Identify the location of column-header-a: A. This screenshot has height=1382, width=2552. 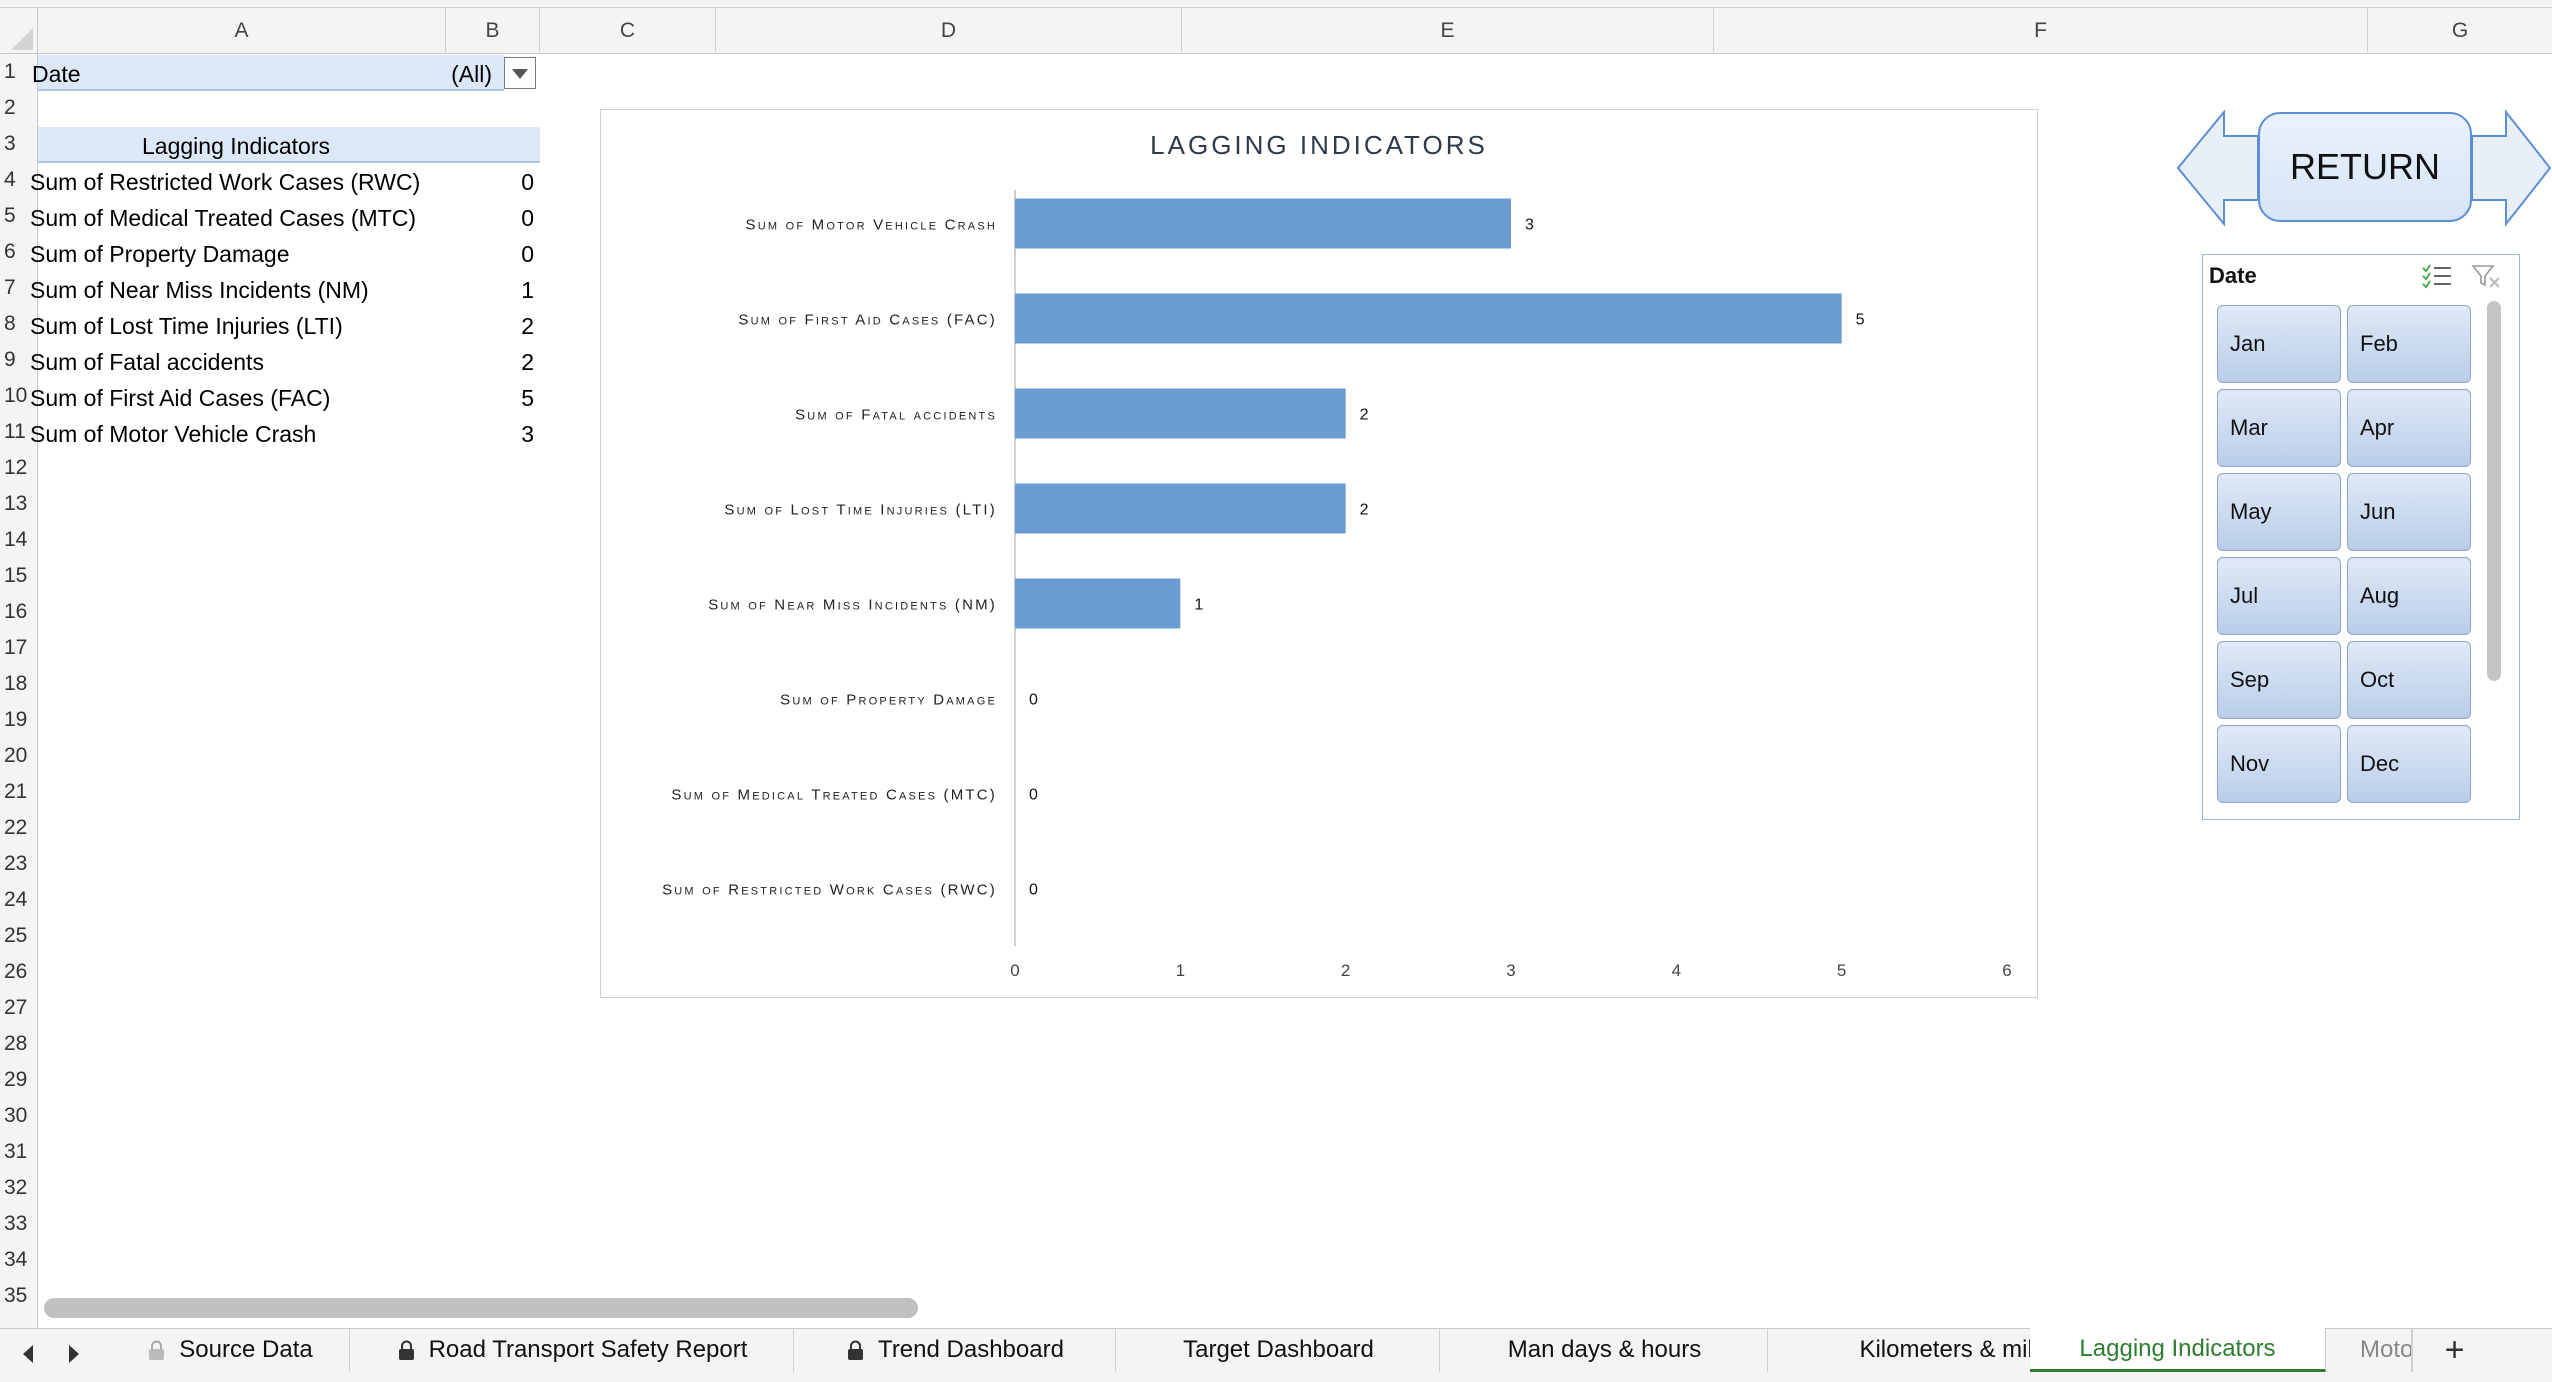
(242, 31).